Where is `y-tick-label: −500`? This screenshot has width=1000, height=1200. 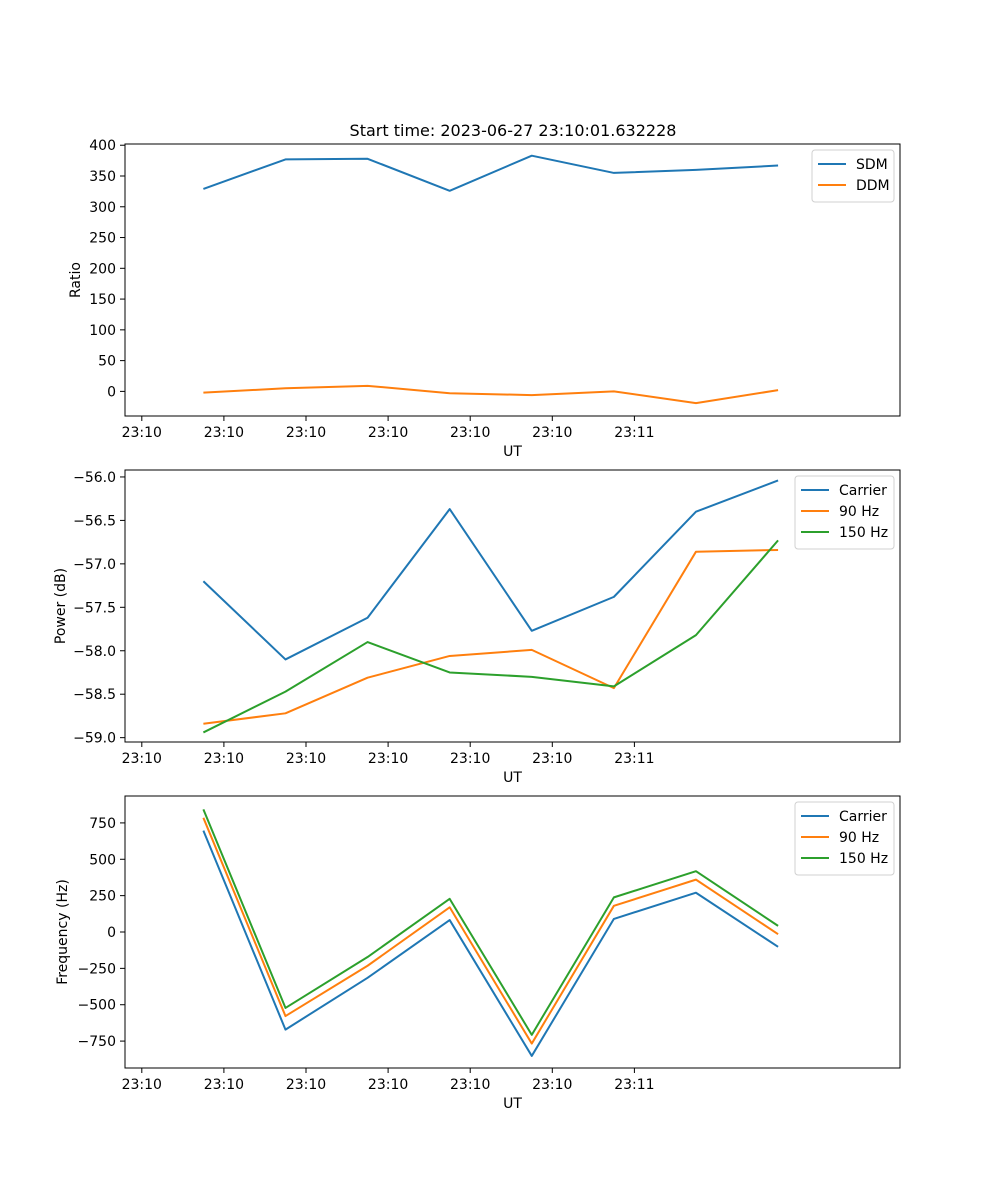
y-tick-label: −500 is located at coordinates (97, 1006).